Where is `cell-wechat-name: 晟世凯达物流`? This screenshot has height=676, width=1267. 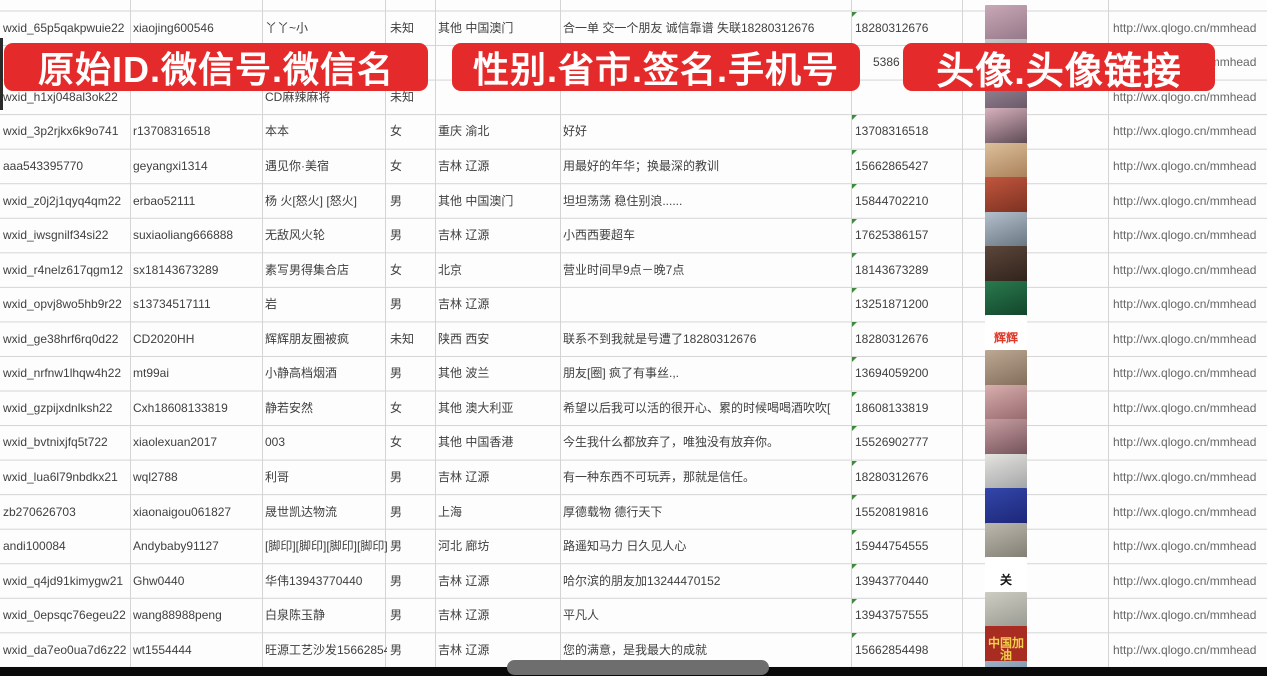
cell-wechat-name: 晟世凯达物流 is located at coordinates (301, 511).